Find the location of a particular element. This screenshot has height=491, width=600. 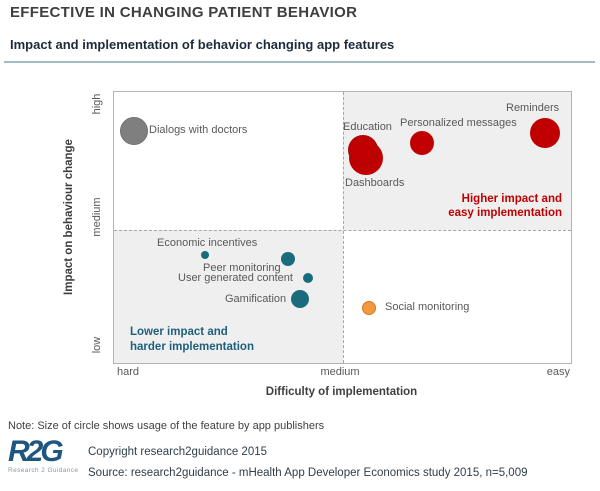

bubble-label-dashboards: Dashboards is located at coordinates (375, 183).